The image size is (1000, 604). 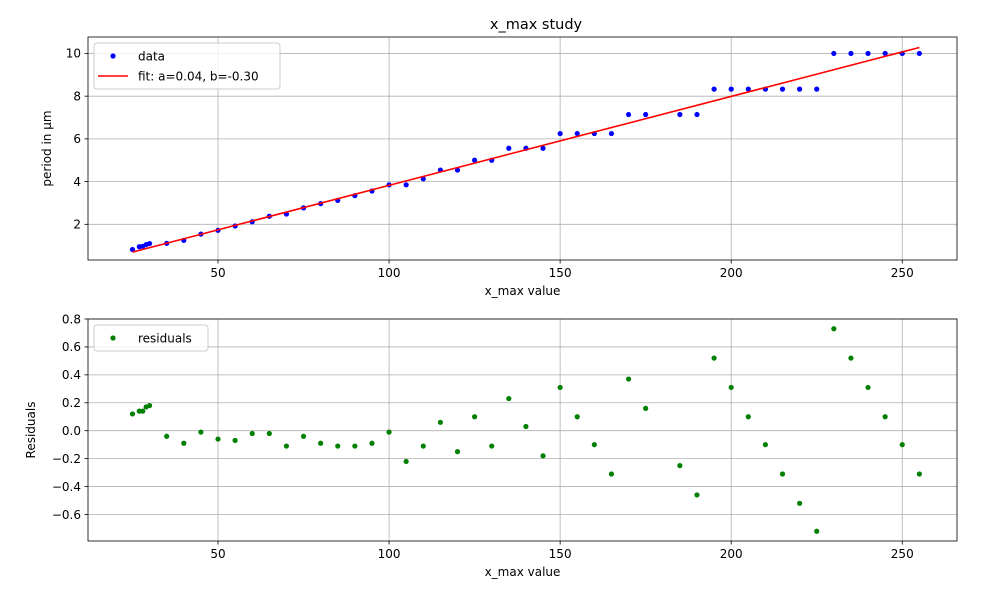 I want to click on y-tick-label: 0.0, so click(x=71, y=431).